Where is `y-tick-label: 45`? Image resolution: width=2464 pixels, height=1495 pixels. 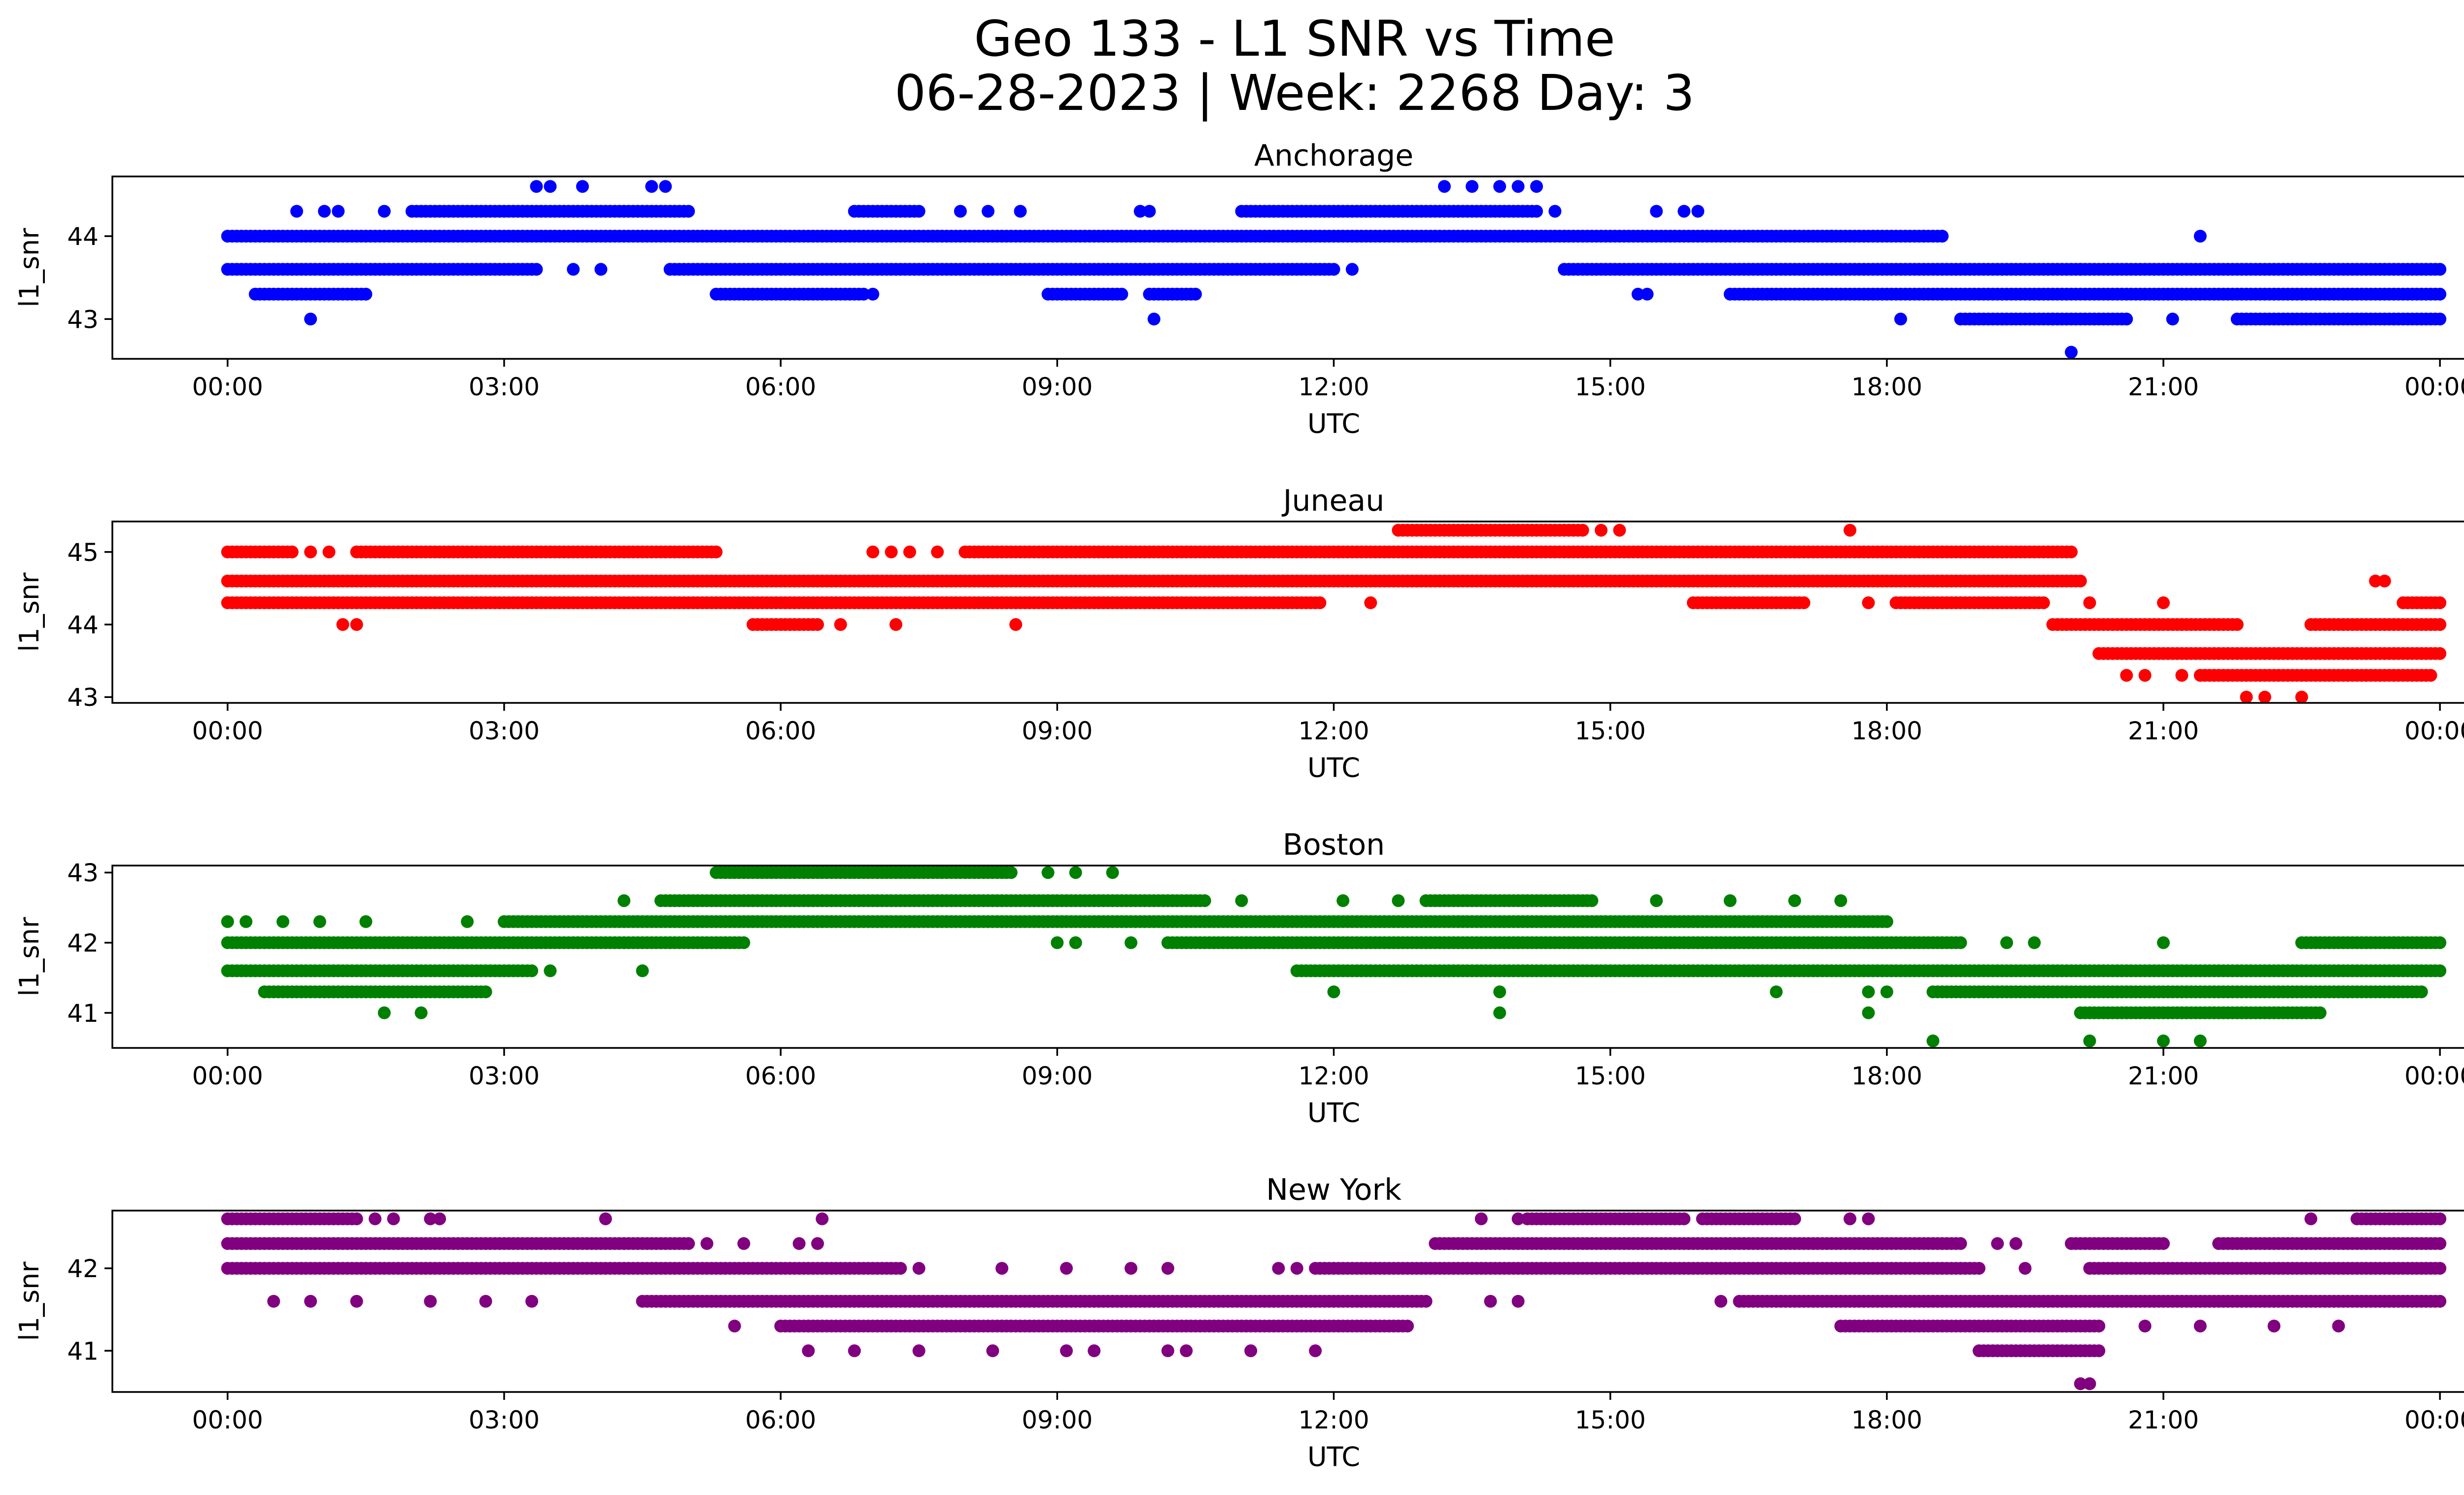
y-tick-label: 45 is located at coordinates (83, 552).